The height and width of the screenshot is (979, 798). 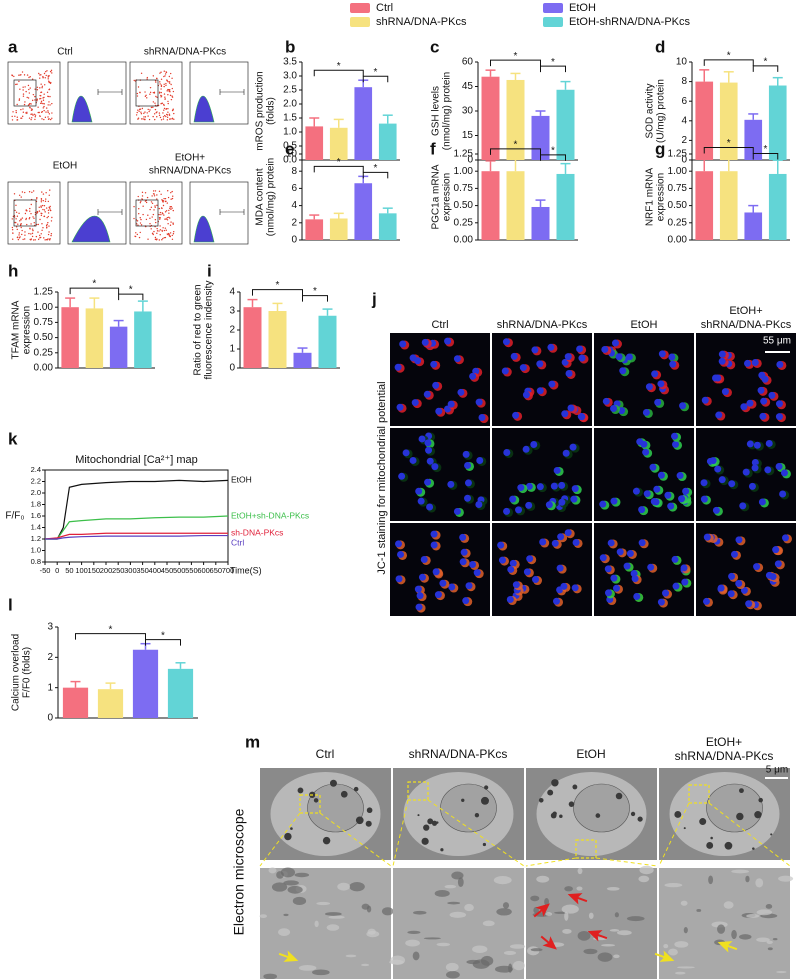 I want to click on y-tick-label: 10, so click(x=292, y=154).